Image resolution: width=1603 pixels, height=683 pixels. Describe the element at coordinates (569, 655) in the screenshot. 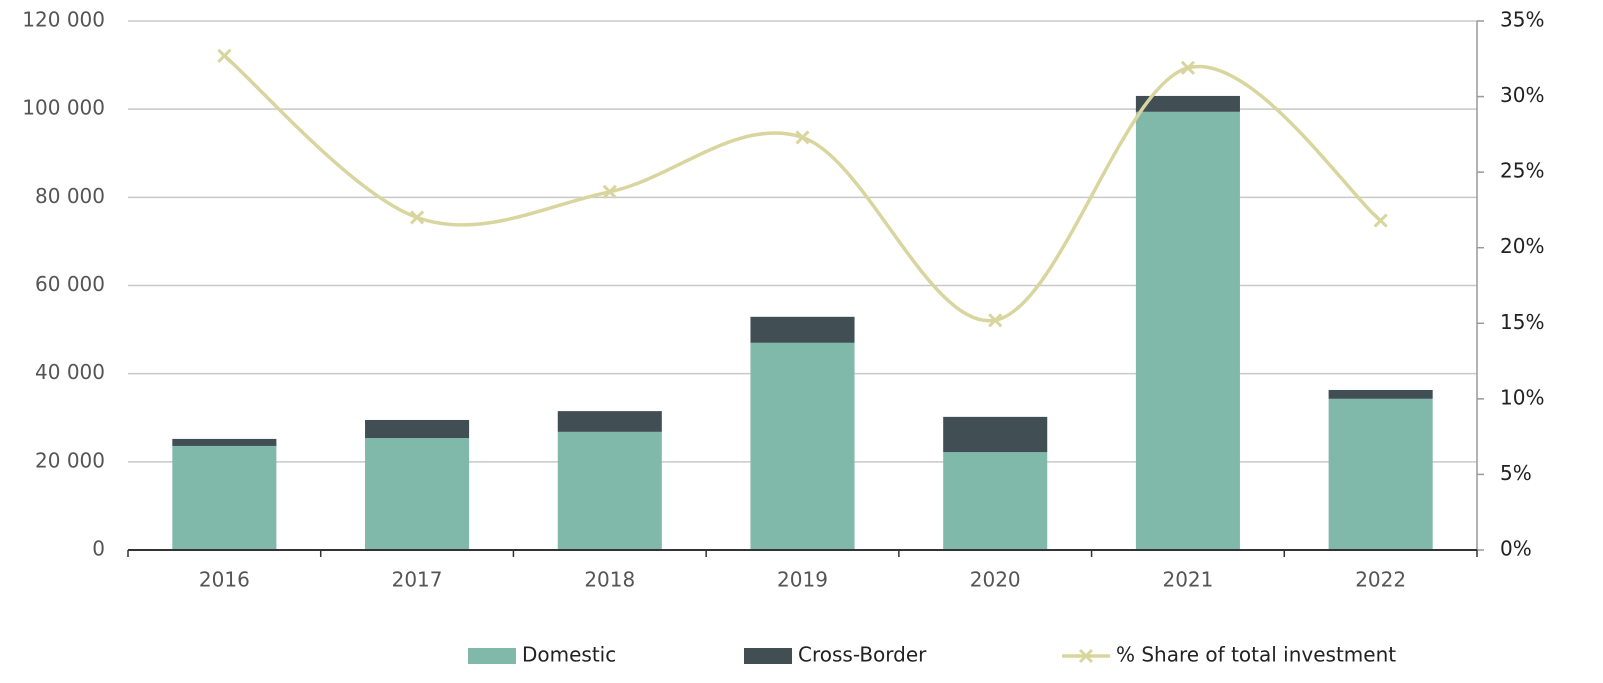

I see `legend-label: Domestic` at that location.